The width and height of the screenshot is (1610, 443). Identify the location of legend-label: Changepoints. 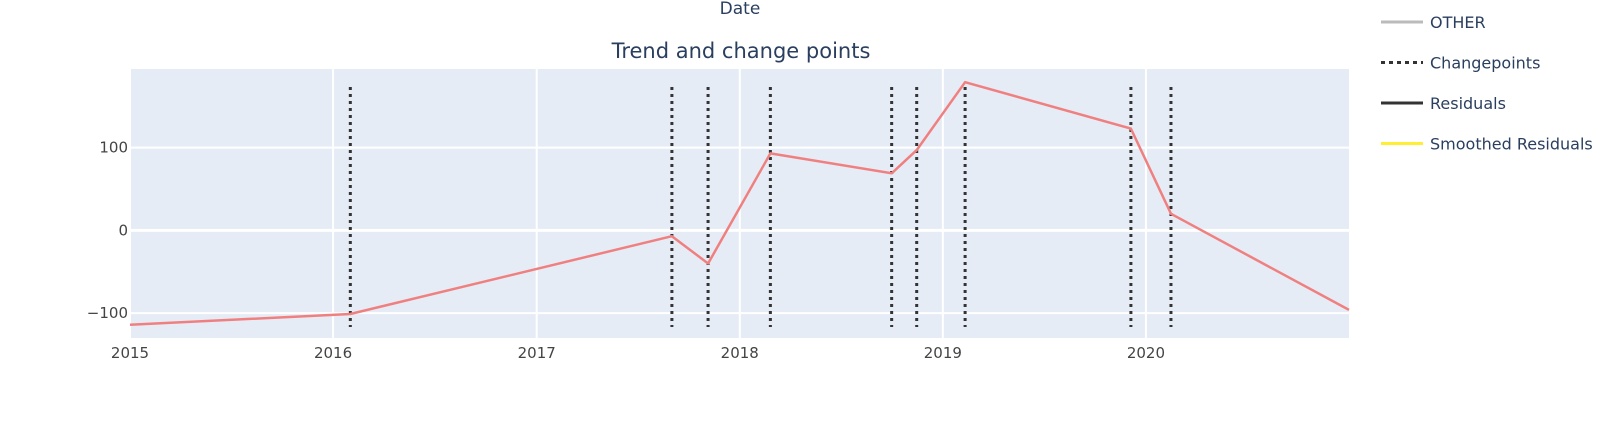
(1485, 63).